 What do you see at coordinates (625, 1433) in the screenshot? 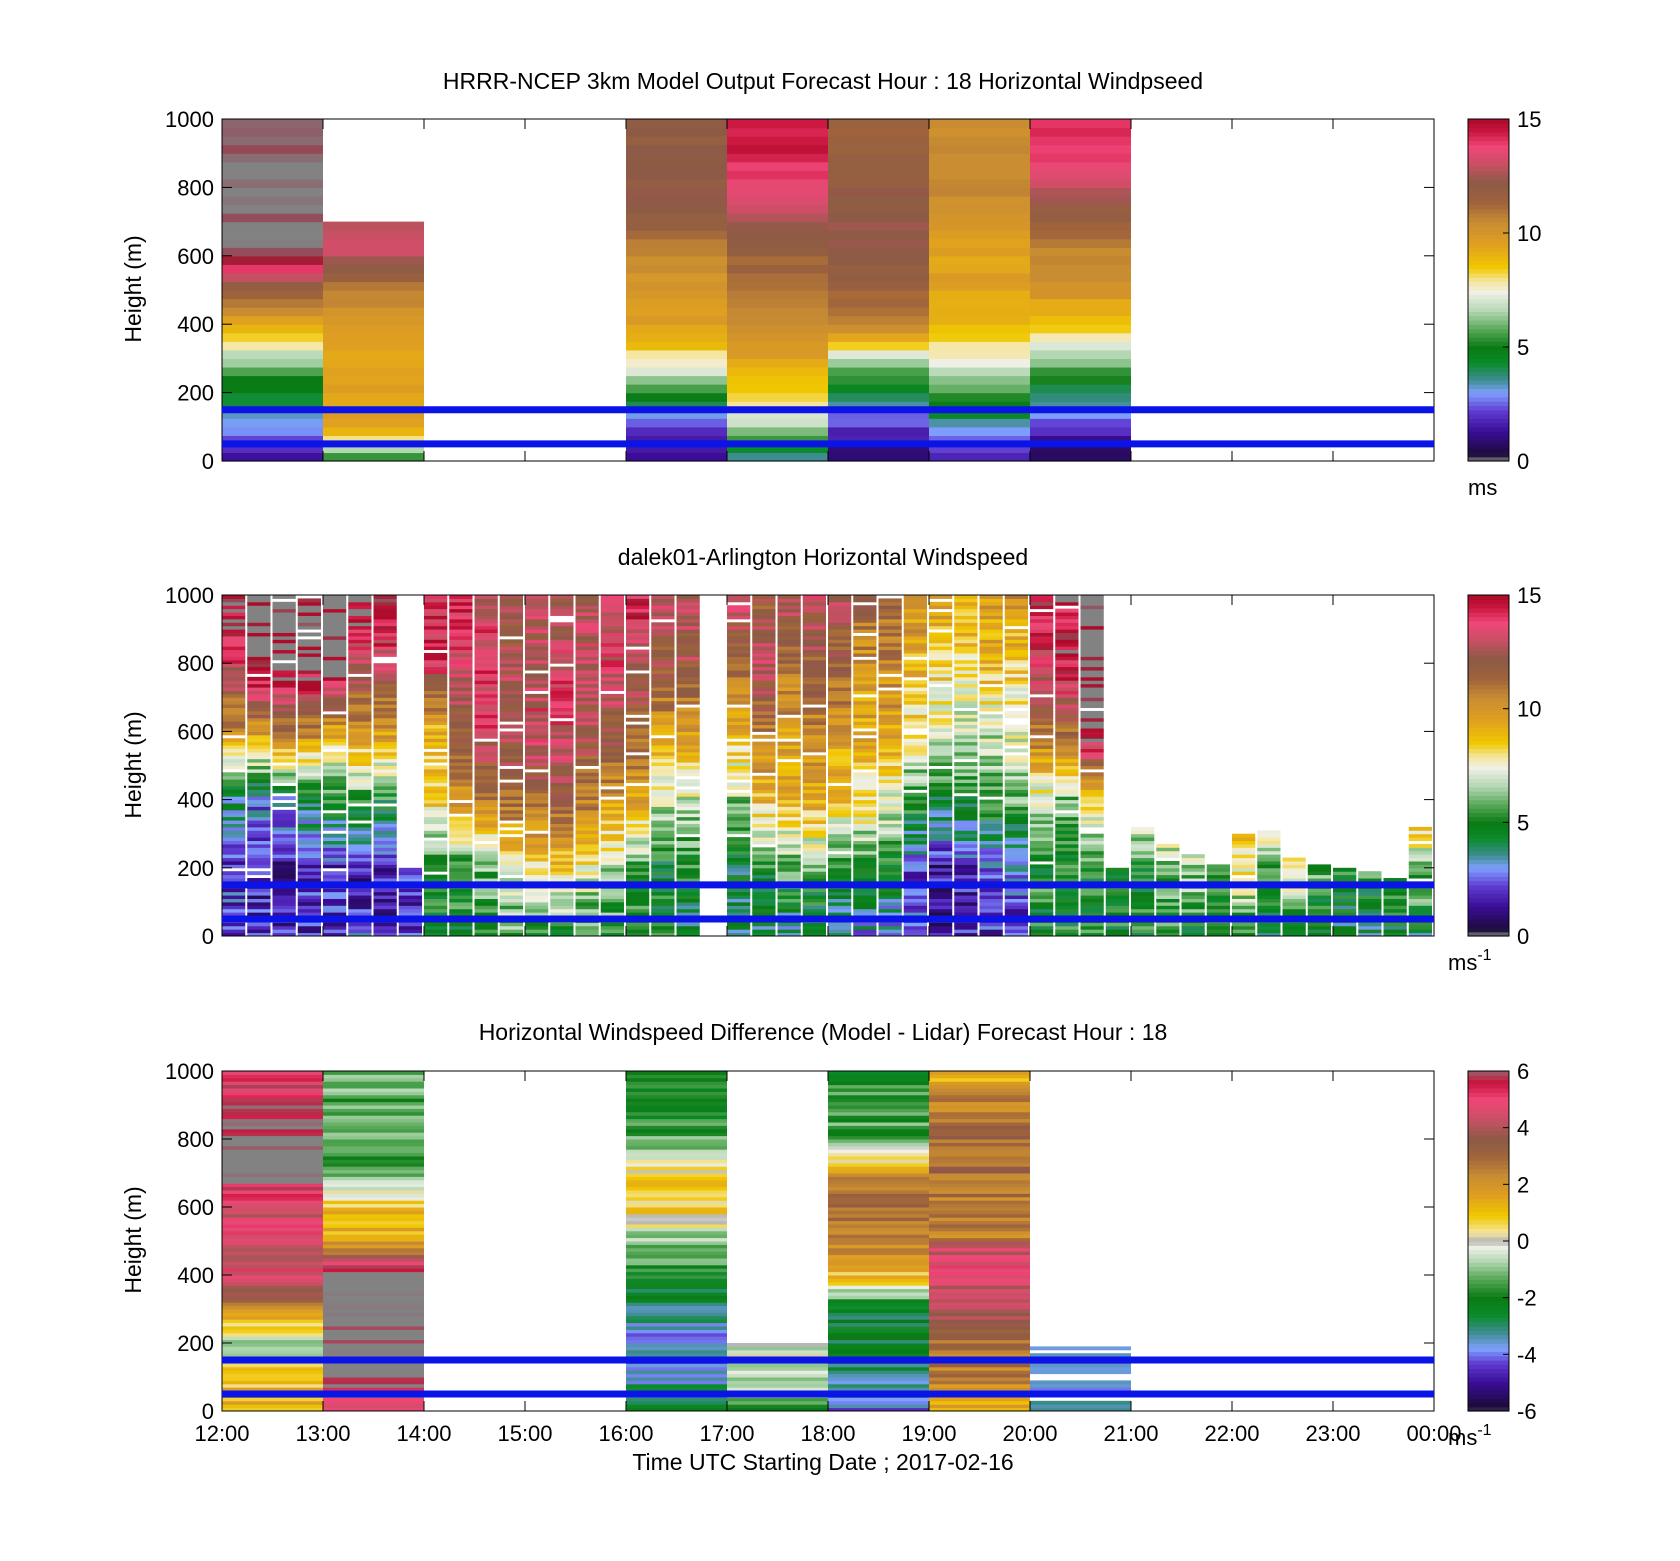
I see `x-tick-label: 16:00` at bounding box center [625, 1433].